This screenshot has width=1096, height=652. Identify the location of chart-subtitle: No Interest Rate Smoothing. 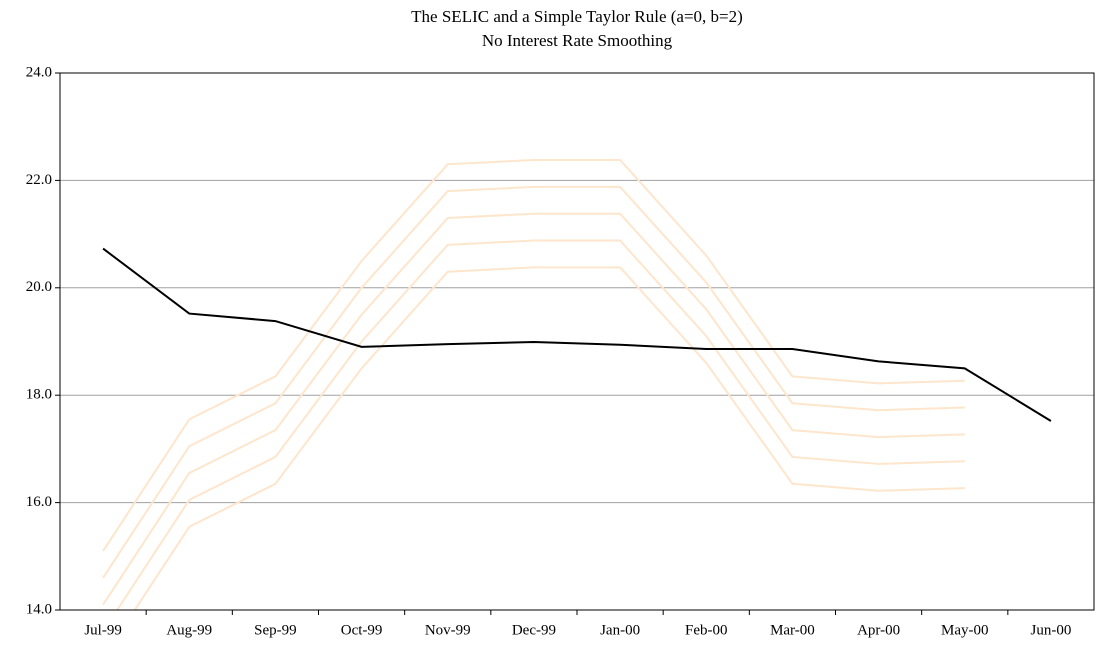
(577, 40).